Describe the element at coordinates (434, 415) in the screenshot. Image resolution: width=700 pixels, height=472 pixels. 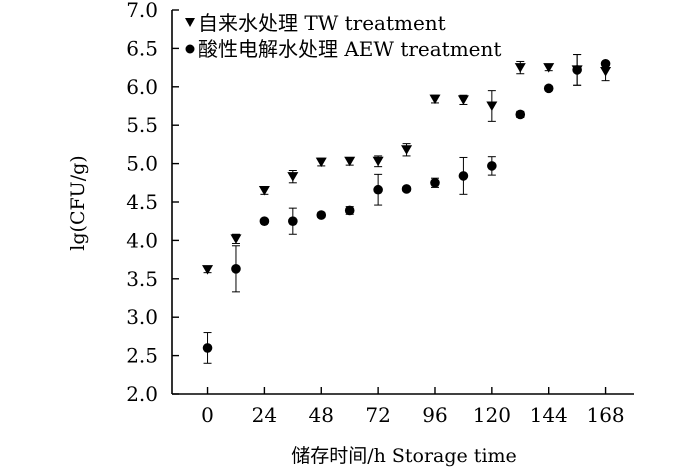
I see `x-tick-label: 96` at that location.